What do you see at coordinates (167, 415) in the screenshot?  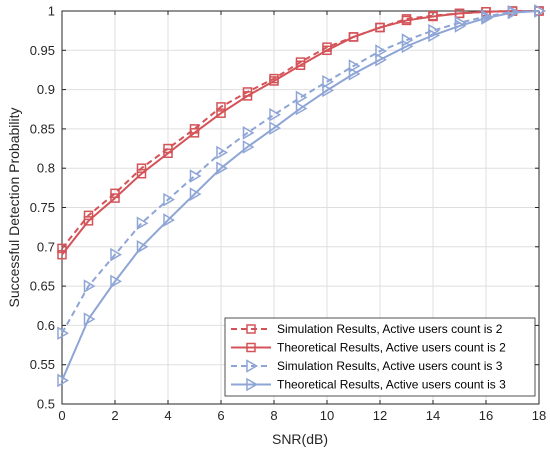 I see `x-tick-label: 4` at bounding box center [167, 415].